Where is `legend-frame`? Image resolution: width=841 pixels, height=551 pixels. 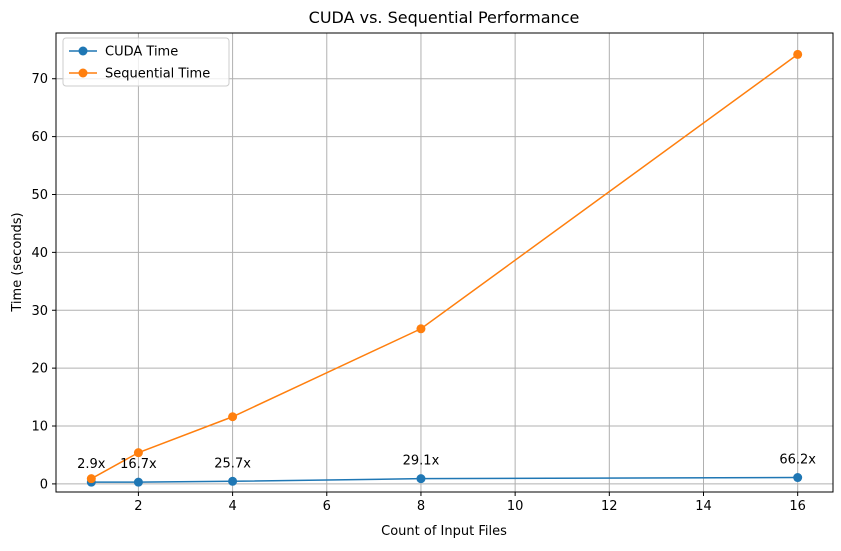
legend-frame is located at coordinates (146, 62).